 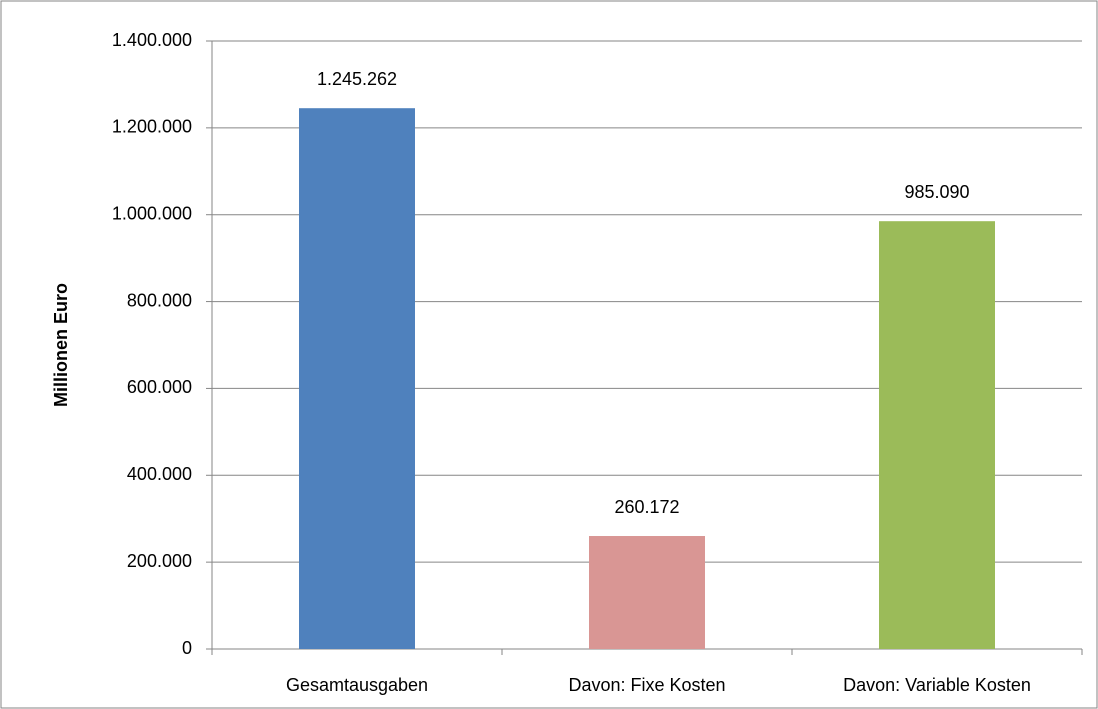 I want to click on data-label: 1.245.262, so click(x=357, y=79).